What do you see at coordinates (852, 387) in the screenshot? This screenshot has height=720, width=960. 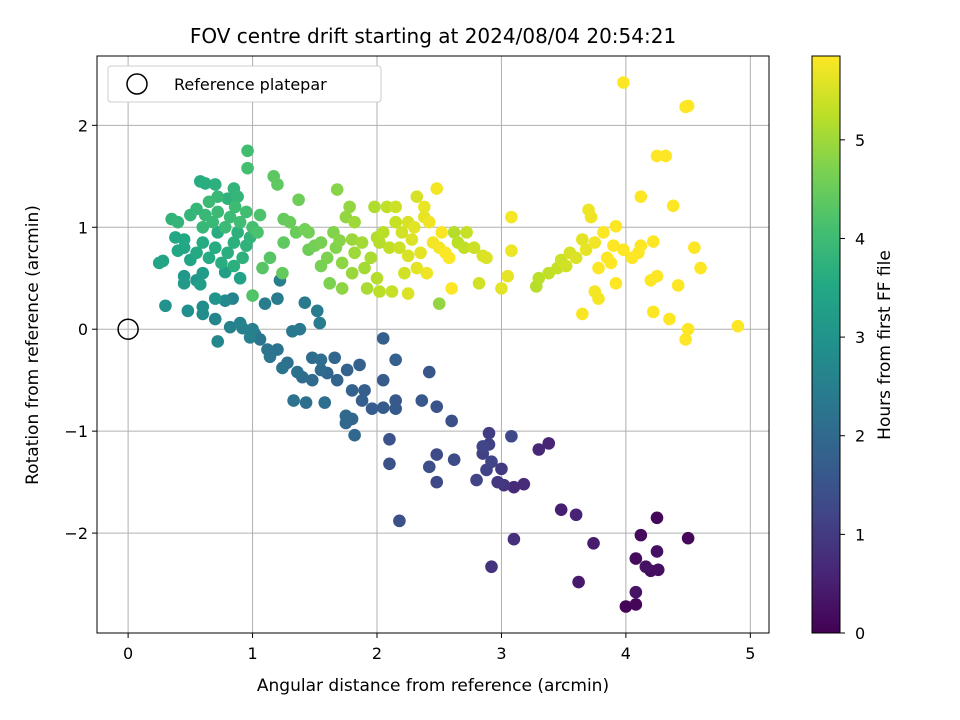 I see `colorbar-ticks: 0 1 2 3 4 5` at bounding box center [852, 387].